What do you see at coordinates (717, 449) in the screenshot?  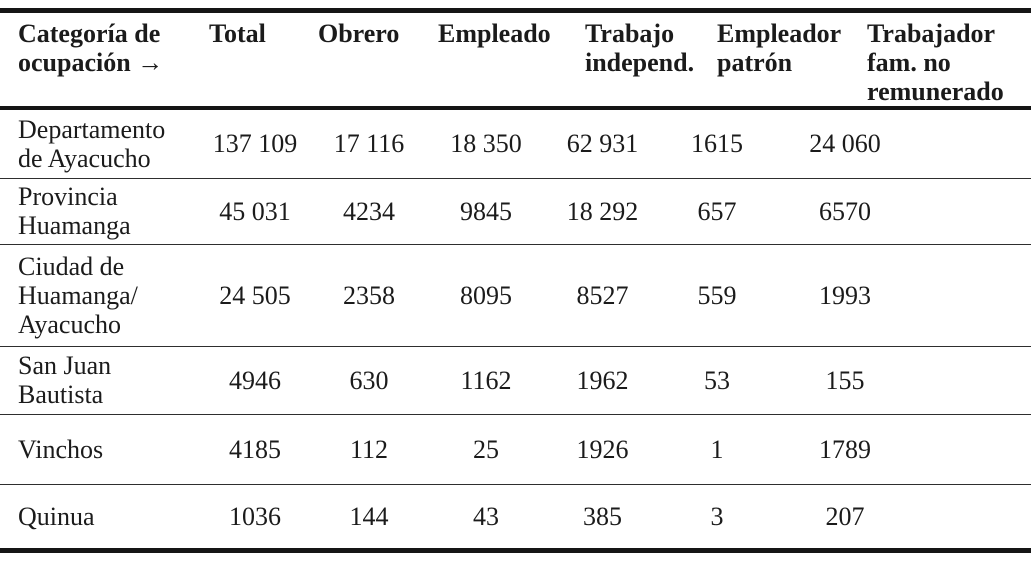 I see `cell-value: 1` at bounding box center [717, 449].